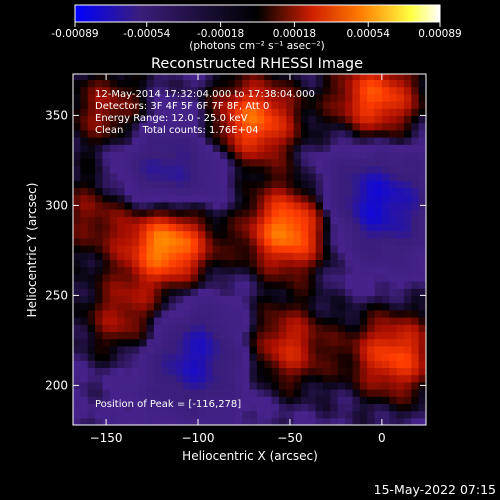 Image resolution: width=500 pixels, height=500 pixels. What do you see at coordinates (198, 438) in the screenshot?
I see `x-tick-label: −100` at bounding box center [198, 438].